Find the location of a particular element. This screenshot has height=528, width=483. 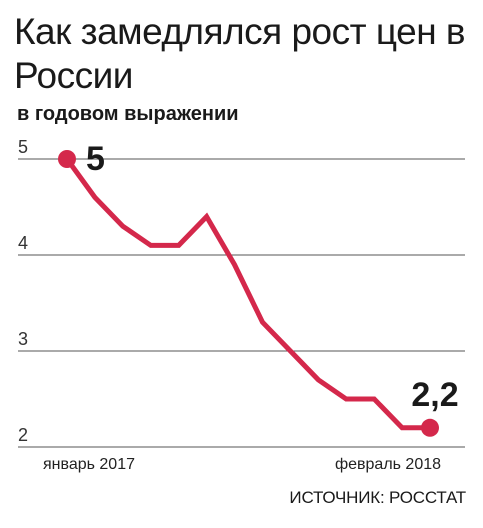

data-label-end: 2,2 is located at coordinates (434, 395).